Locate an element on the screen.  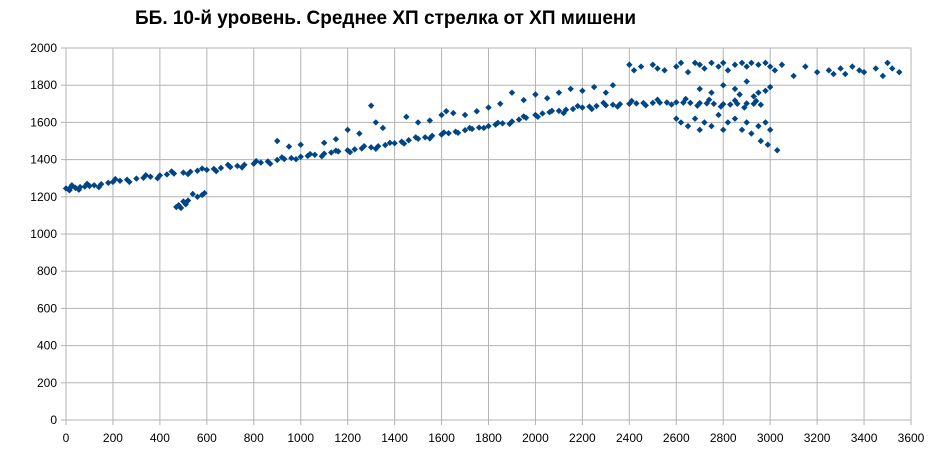
x-tick-label: 1600 is located at coordinates (441, 438).